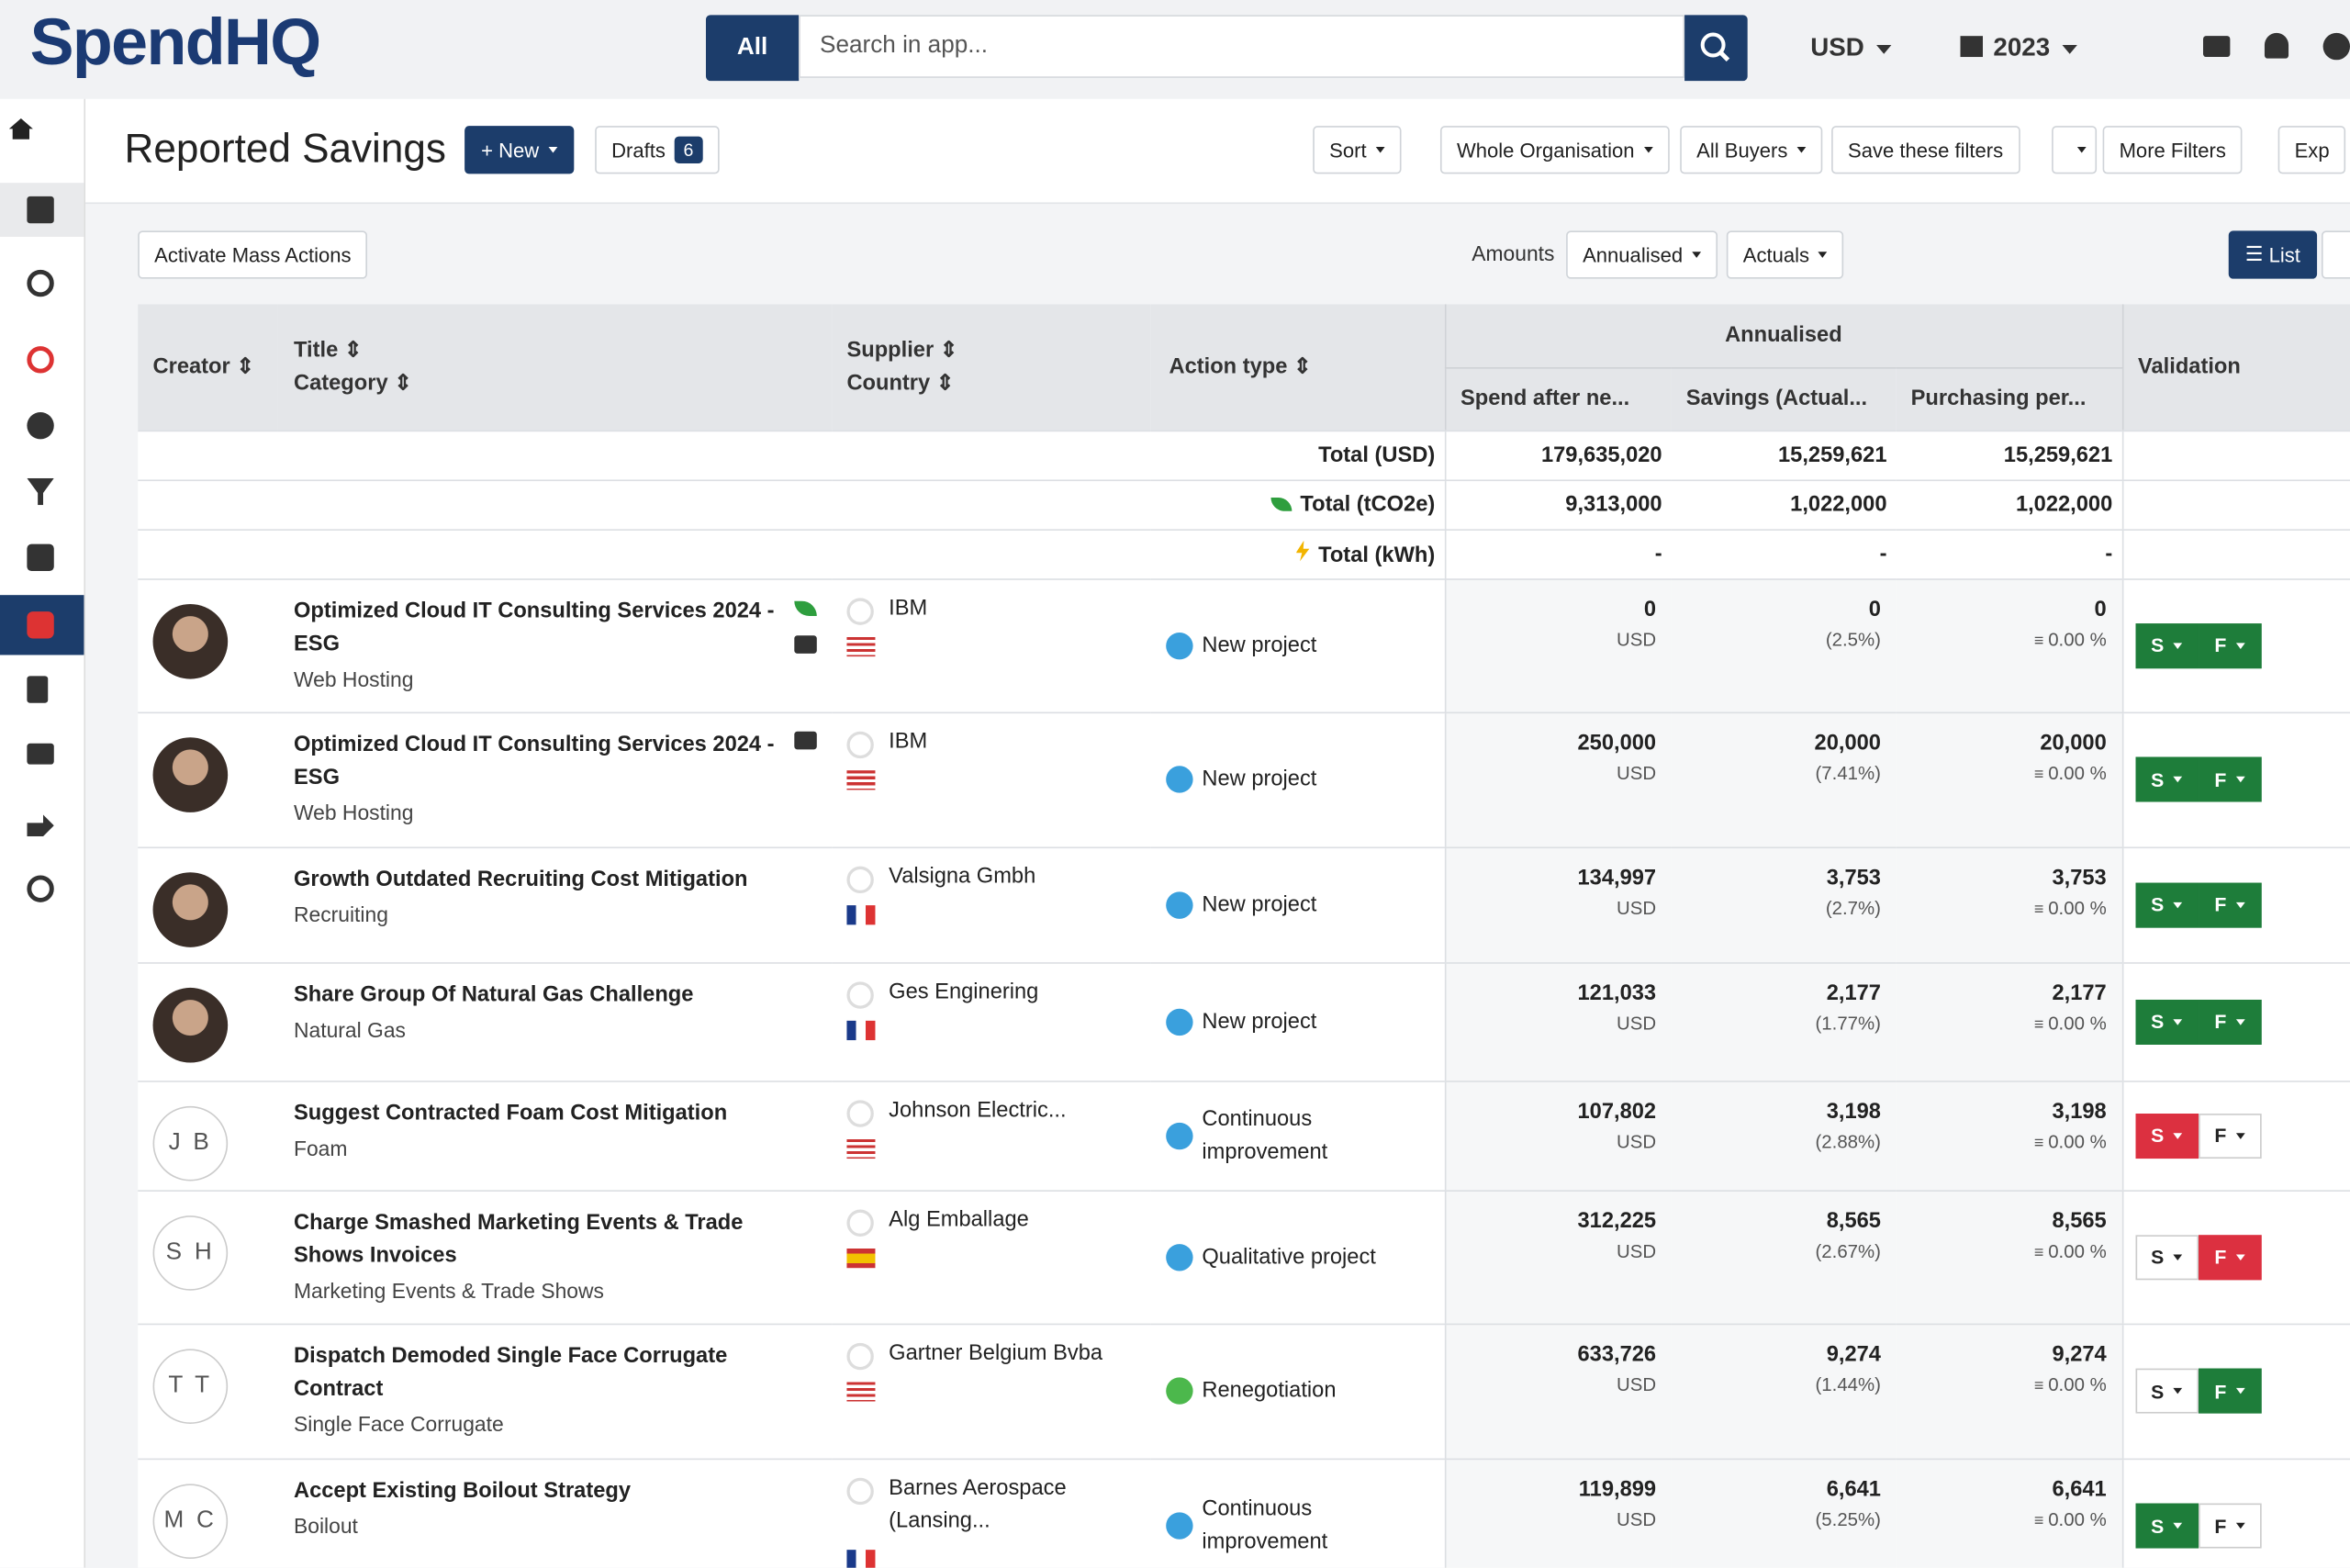 The image size is (2350, 1568). I want to click on amount: 119,899, so click(1617, 1489).